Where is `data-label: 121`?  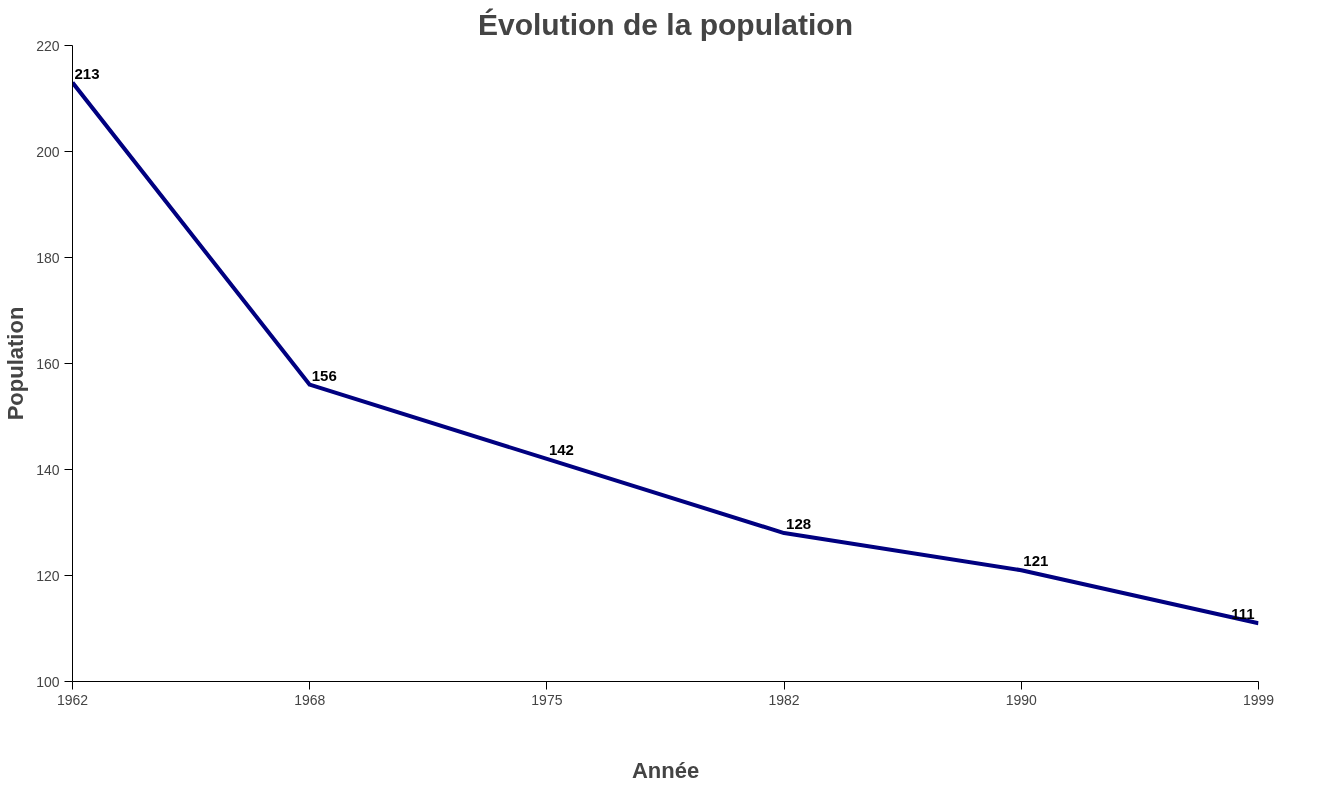
data-label: 121 is located at coordinates (1036, 561).